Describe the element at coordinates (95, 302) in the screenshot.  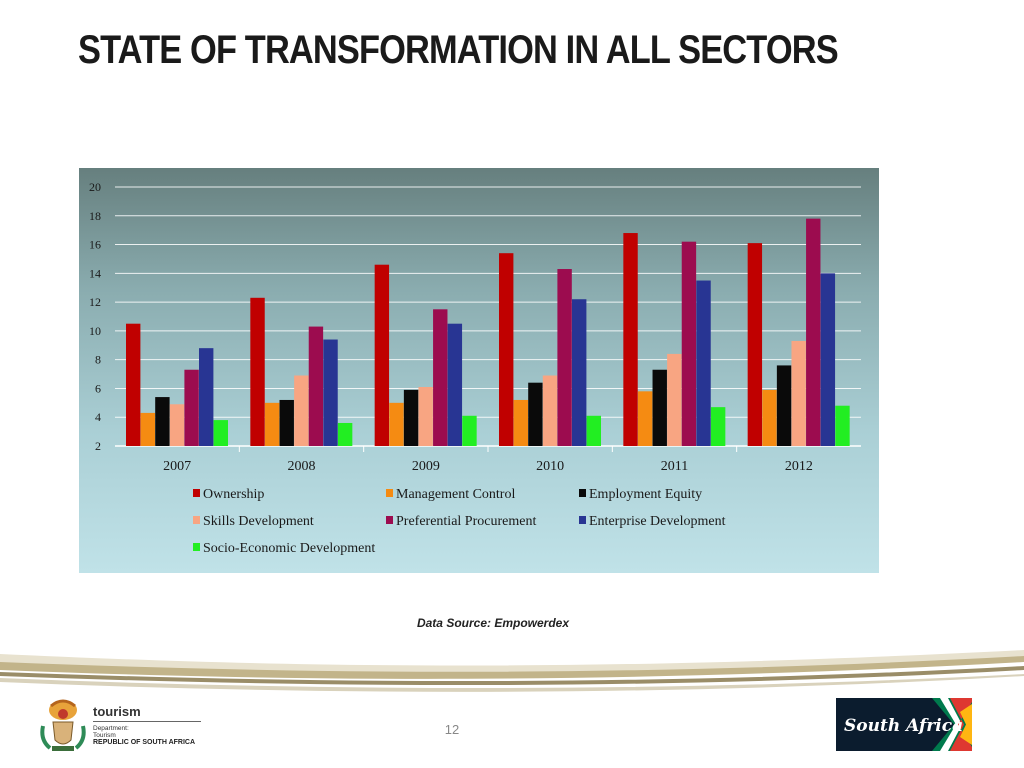
I see `y-tick-label: 12` at that location.